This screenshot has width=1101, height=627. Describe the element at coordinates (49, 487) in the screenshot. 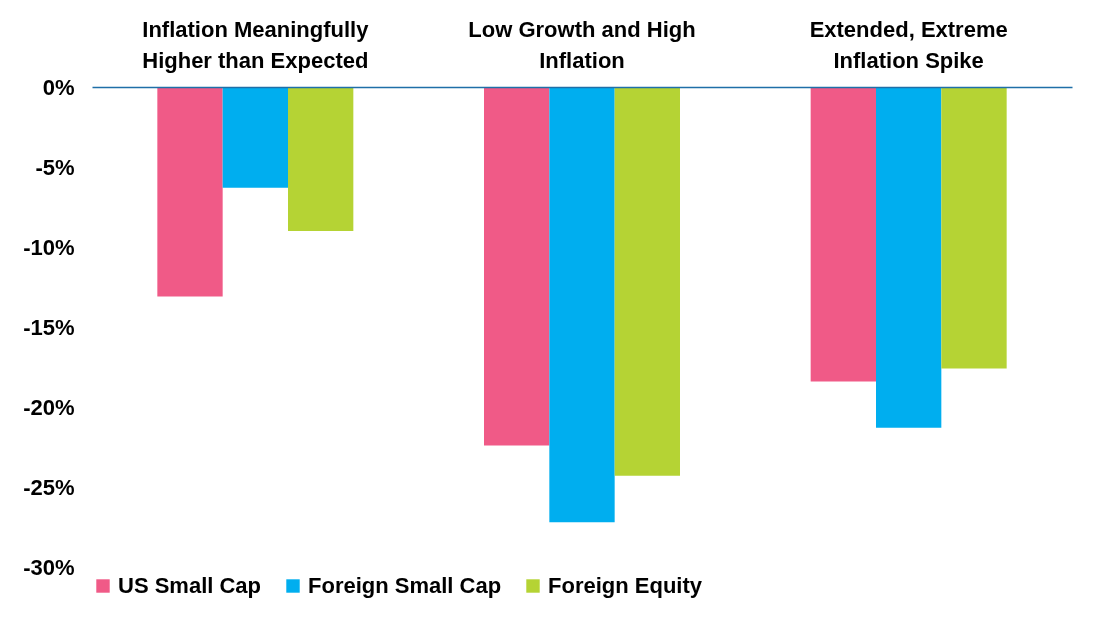

I see `y-tick-label: -25%` at that location.